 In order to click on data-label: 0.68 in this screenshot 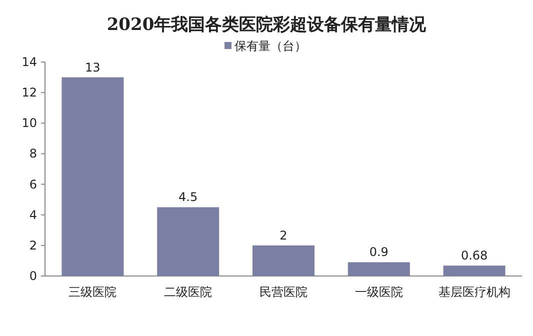, I will do `click(474, 255)`.